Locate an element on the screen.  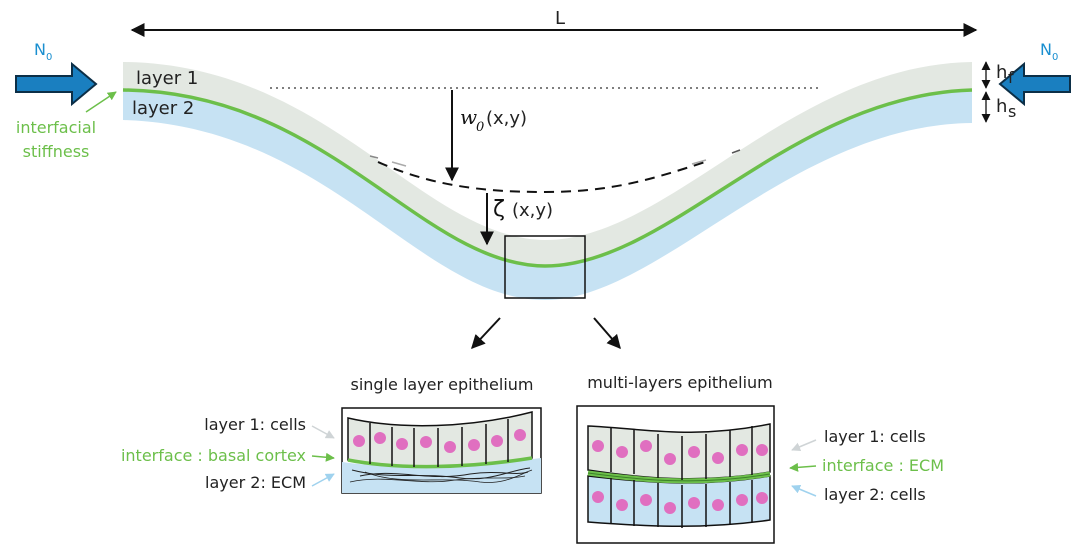
multi-layer-title: multi-layers epithelium is located at coordinates (680, 382).